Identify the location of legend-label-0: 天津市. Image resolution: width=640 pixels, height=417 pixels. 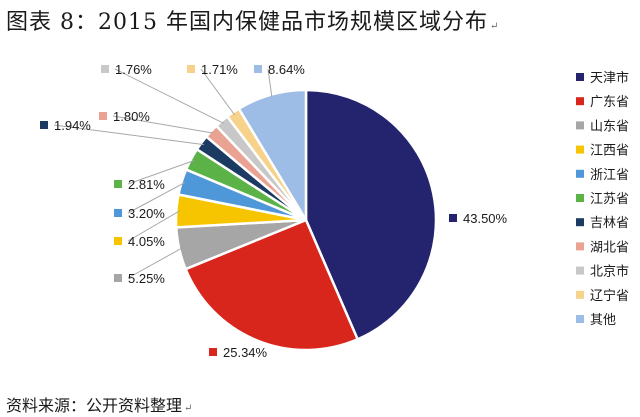
(609, 78).